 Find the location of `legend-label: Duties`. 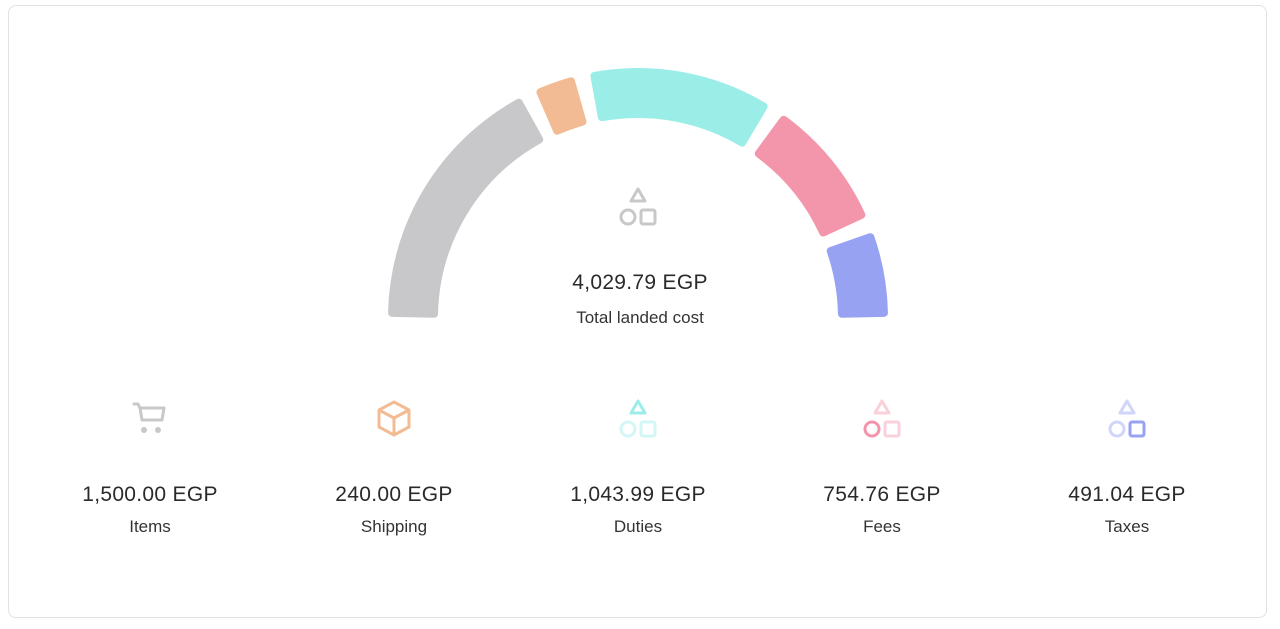

legend-label: Duties is located at coordinates (638, 526).